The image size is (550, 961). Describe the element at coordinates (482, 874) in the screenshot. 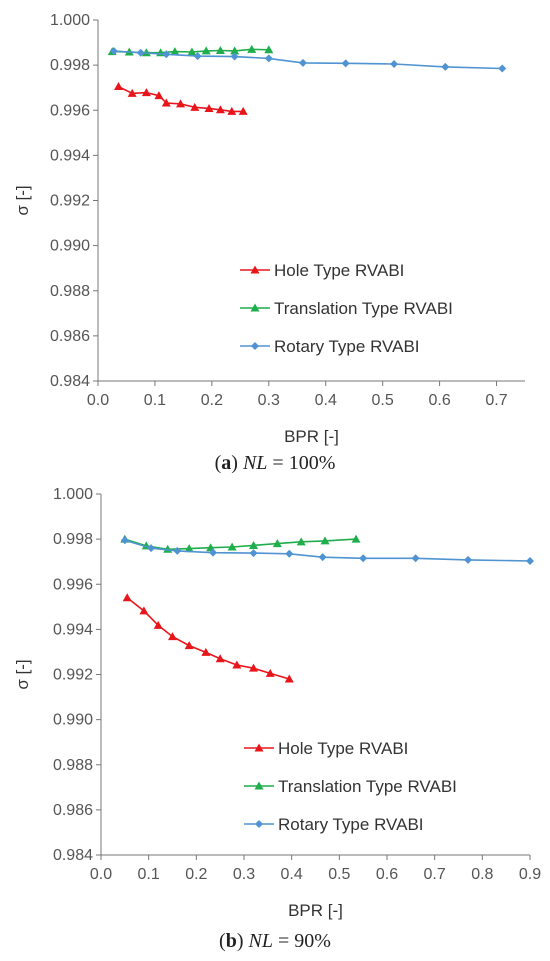

I see `x-tick-label: 0.8` at that location.